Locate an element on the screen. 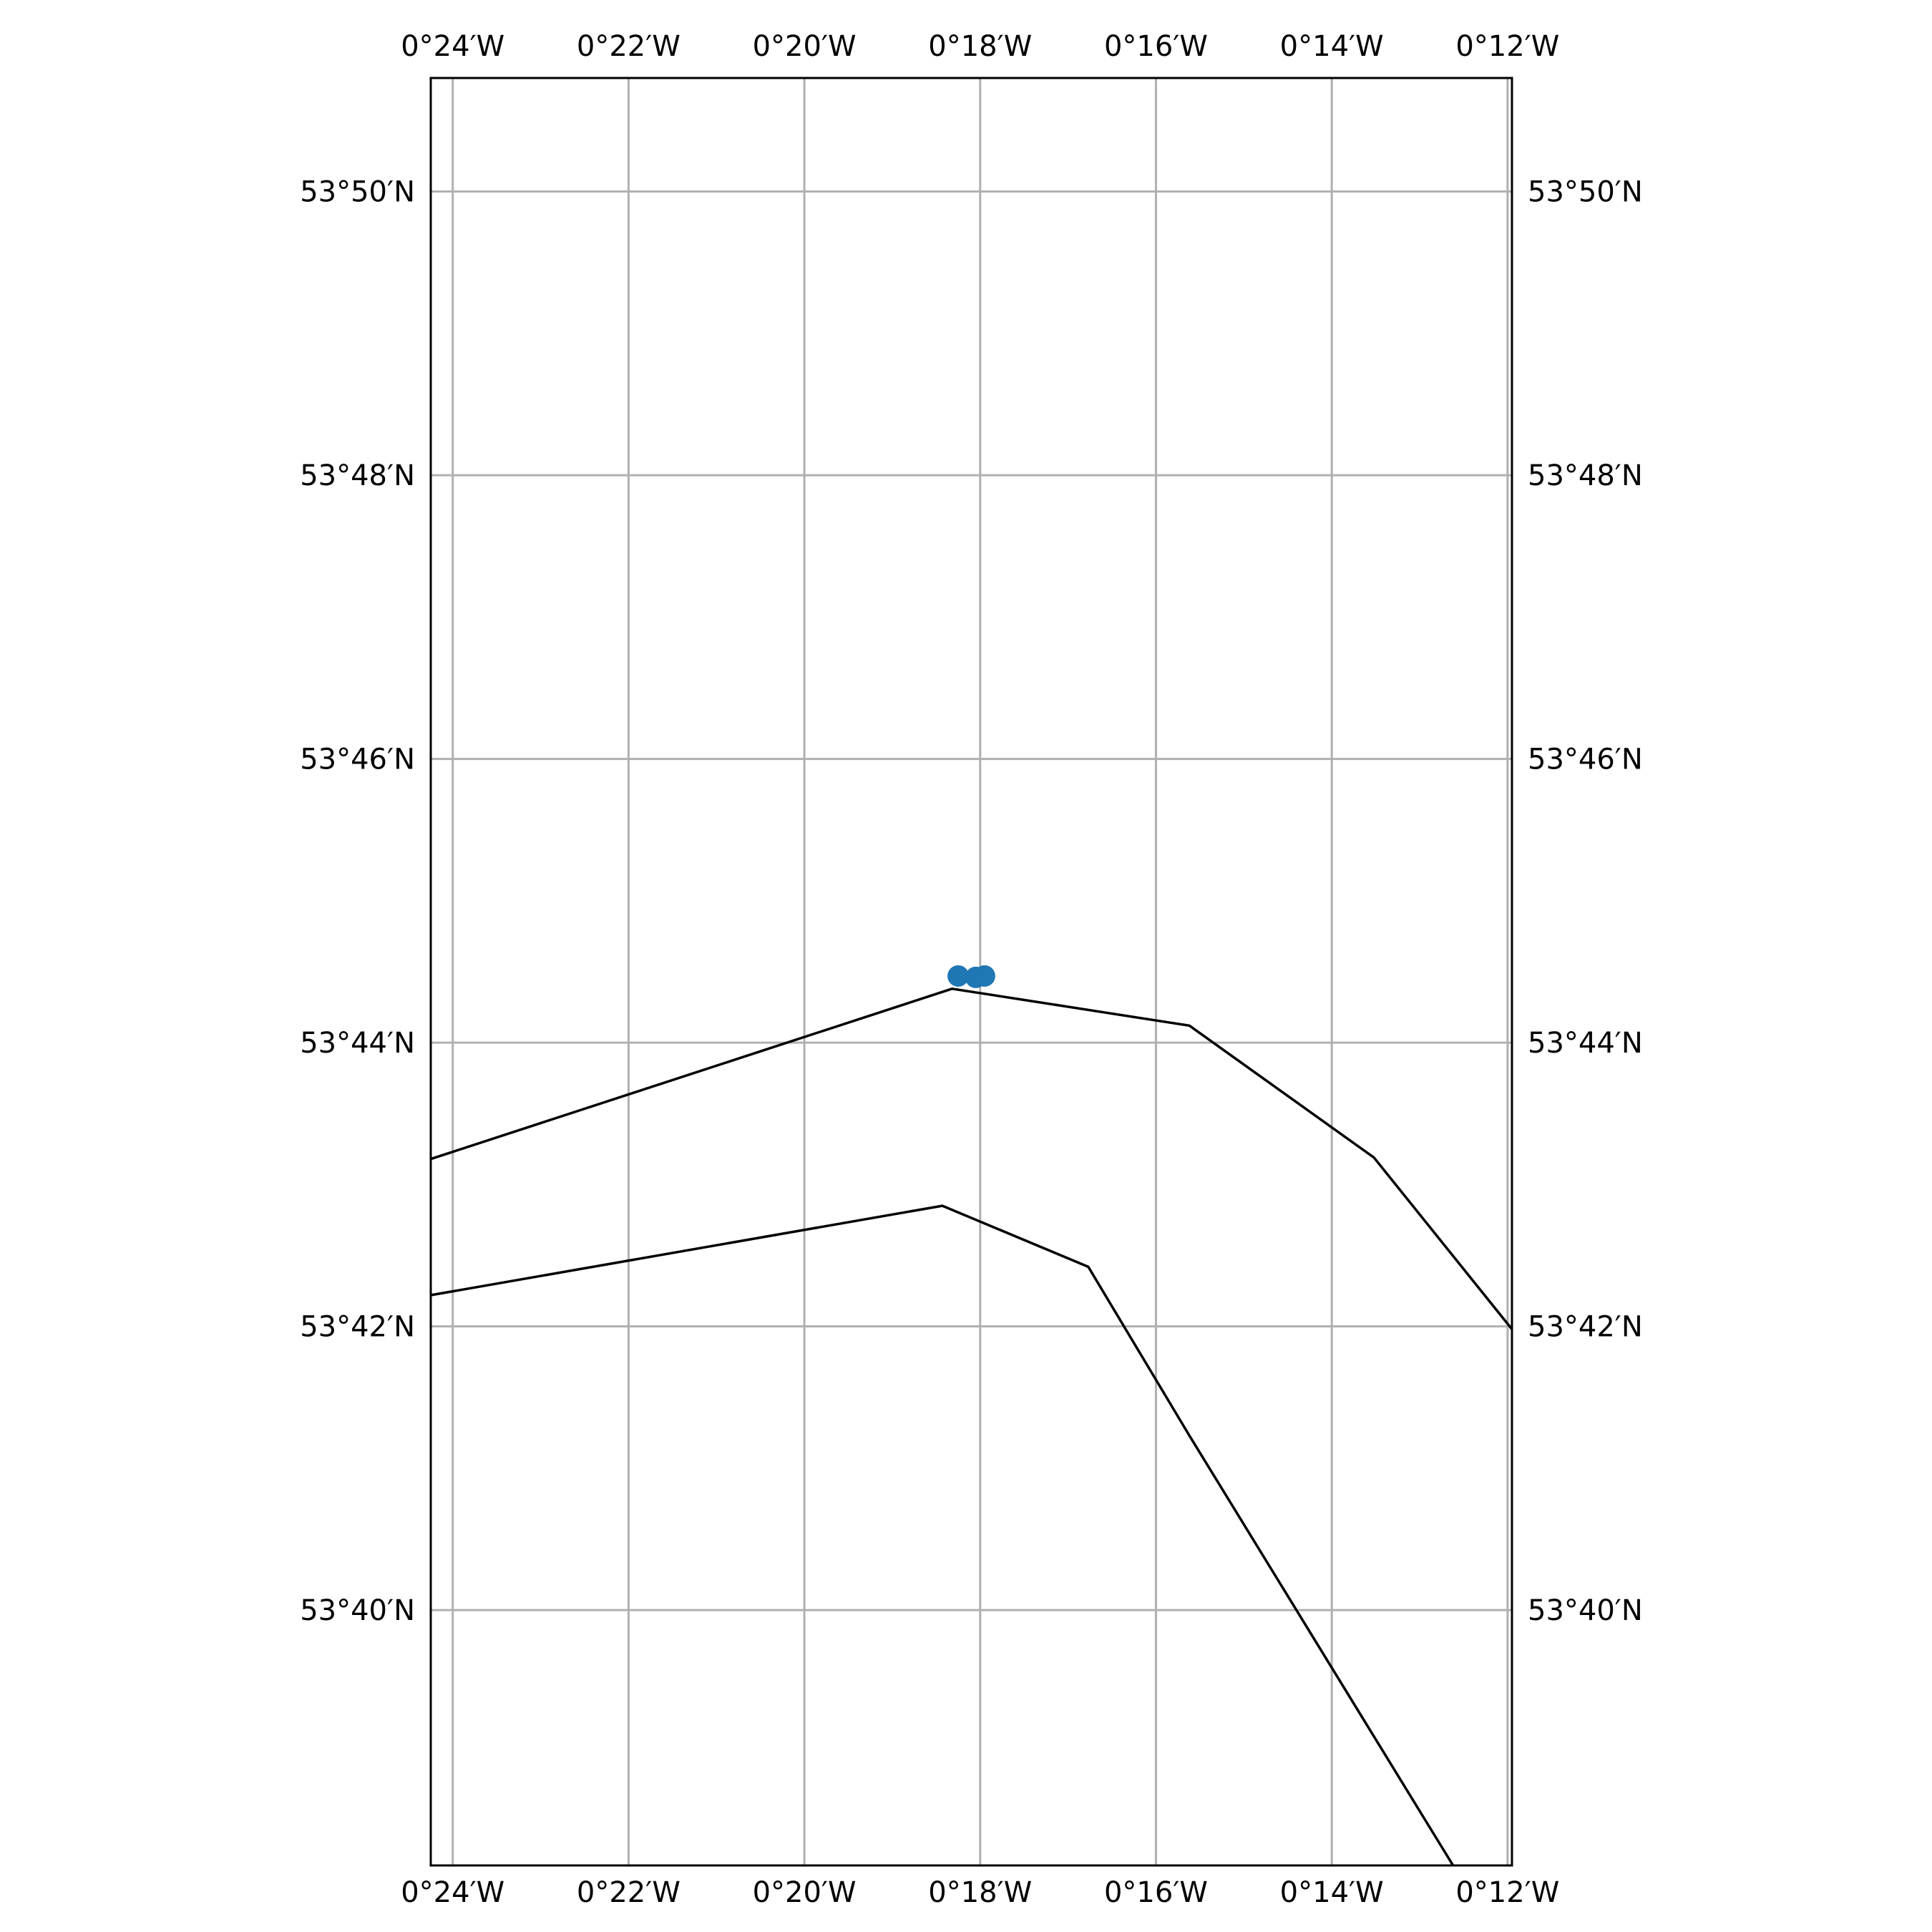 This screenshot has height=1932, width=1932. latitude-label-right: 53°48′N is located at coordinates (1585, 475).